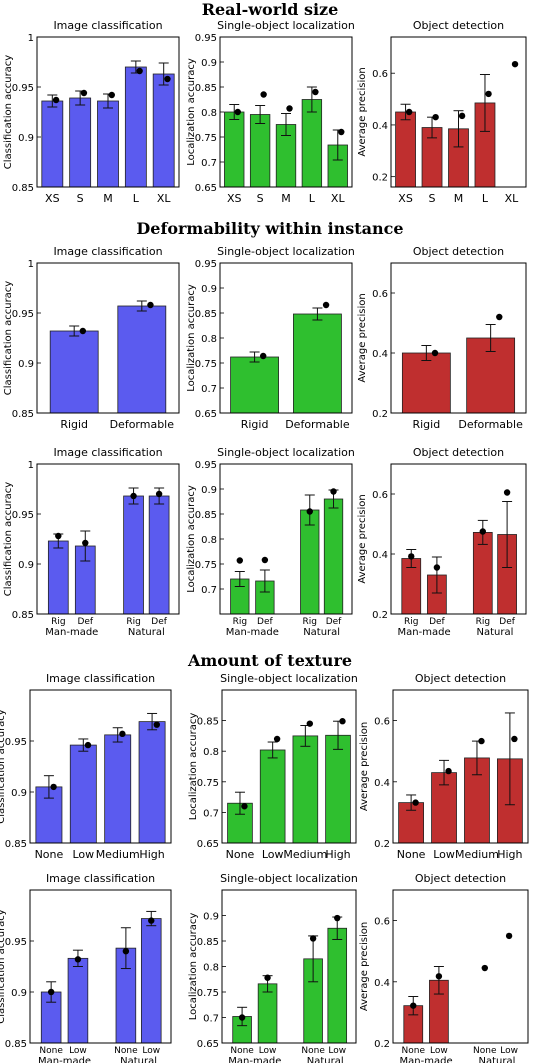  What do you see at coordinates (74, 424) in the screenshot?
I see `x-tick-label: Rigid` at bounding box center [74, 424].